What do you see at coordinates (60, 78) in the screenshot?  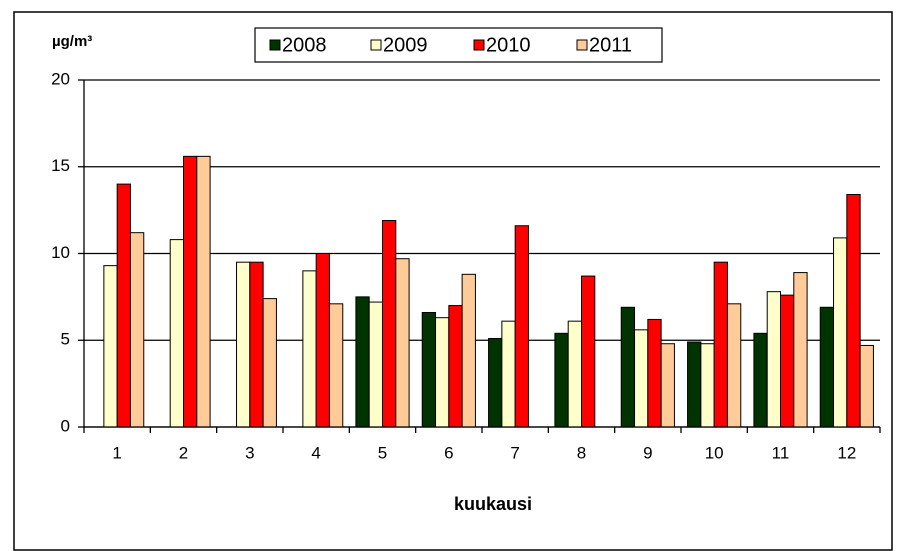 I see `y-tick-label: 20` at bounding box center [60, 78].